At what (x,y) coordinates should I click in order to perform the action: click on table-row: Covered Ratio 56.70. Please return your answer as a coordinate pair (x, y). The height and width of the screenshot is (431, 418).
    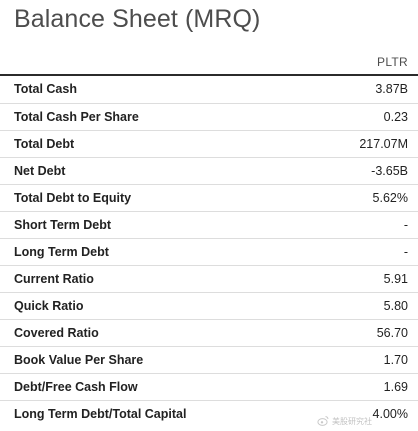
    Looking at the image, I should click on (209, 333).